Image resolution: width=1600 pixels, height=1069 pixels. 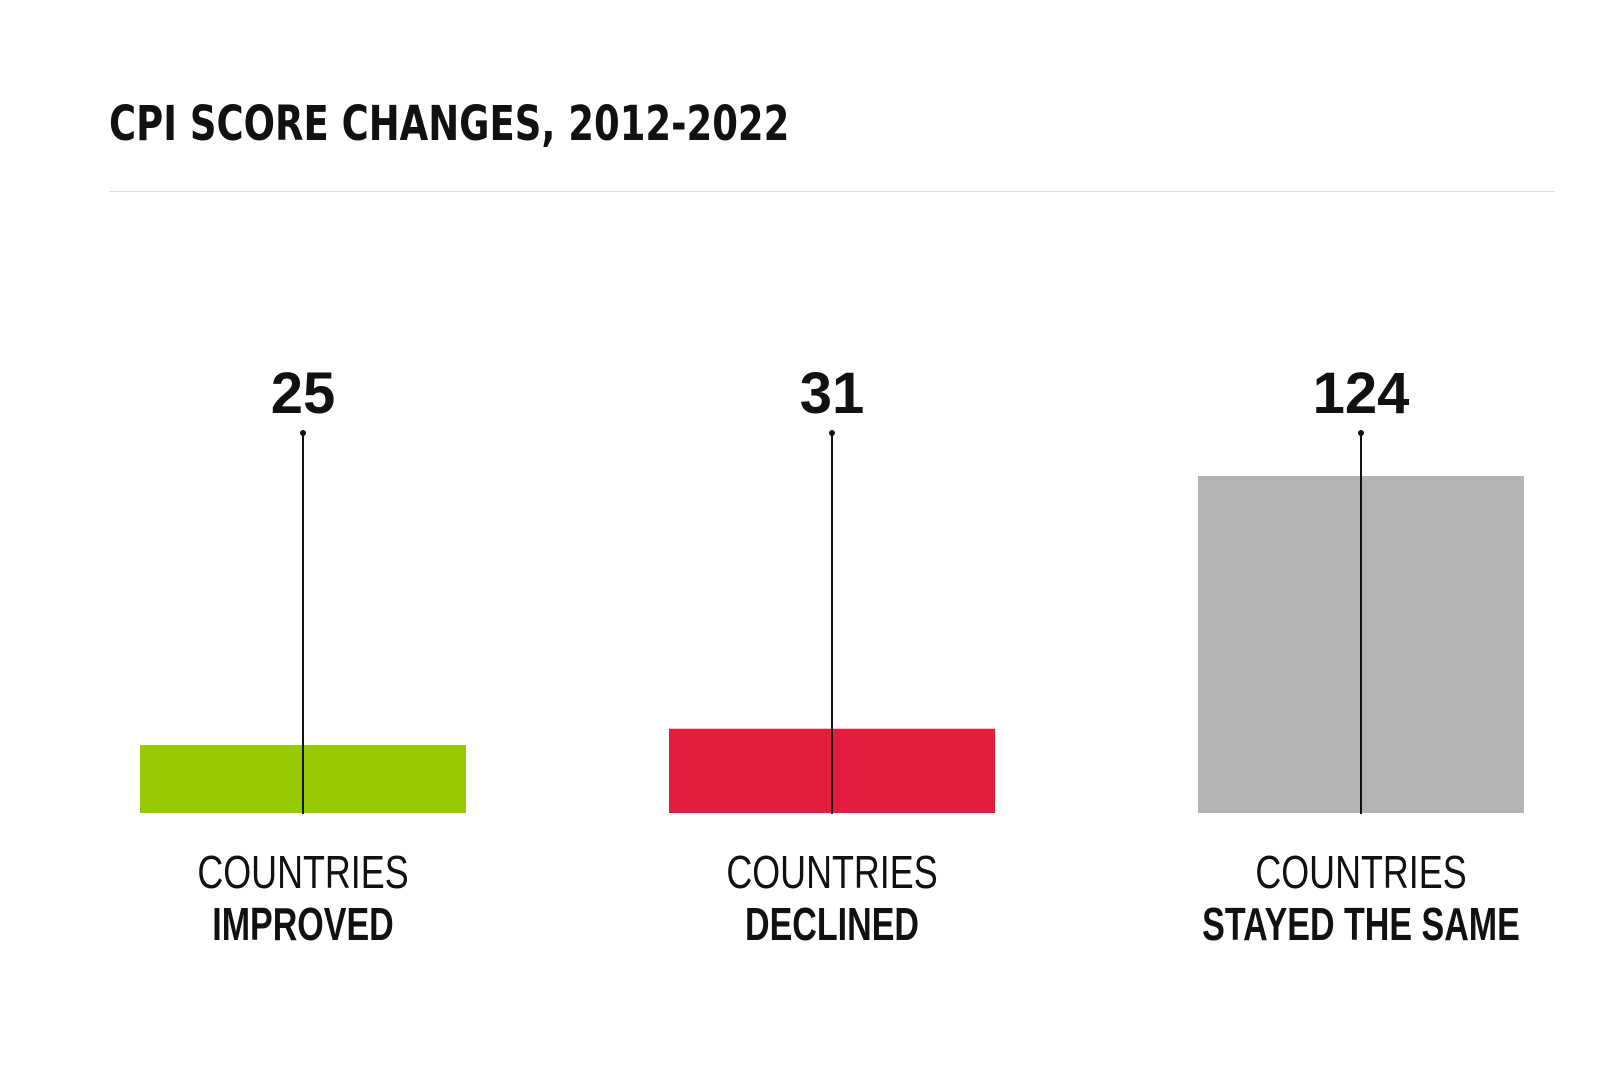 I want to click on value-label-declined: 31, so click(x=832, y=393).